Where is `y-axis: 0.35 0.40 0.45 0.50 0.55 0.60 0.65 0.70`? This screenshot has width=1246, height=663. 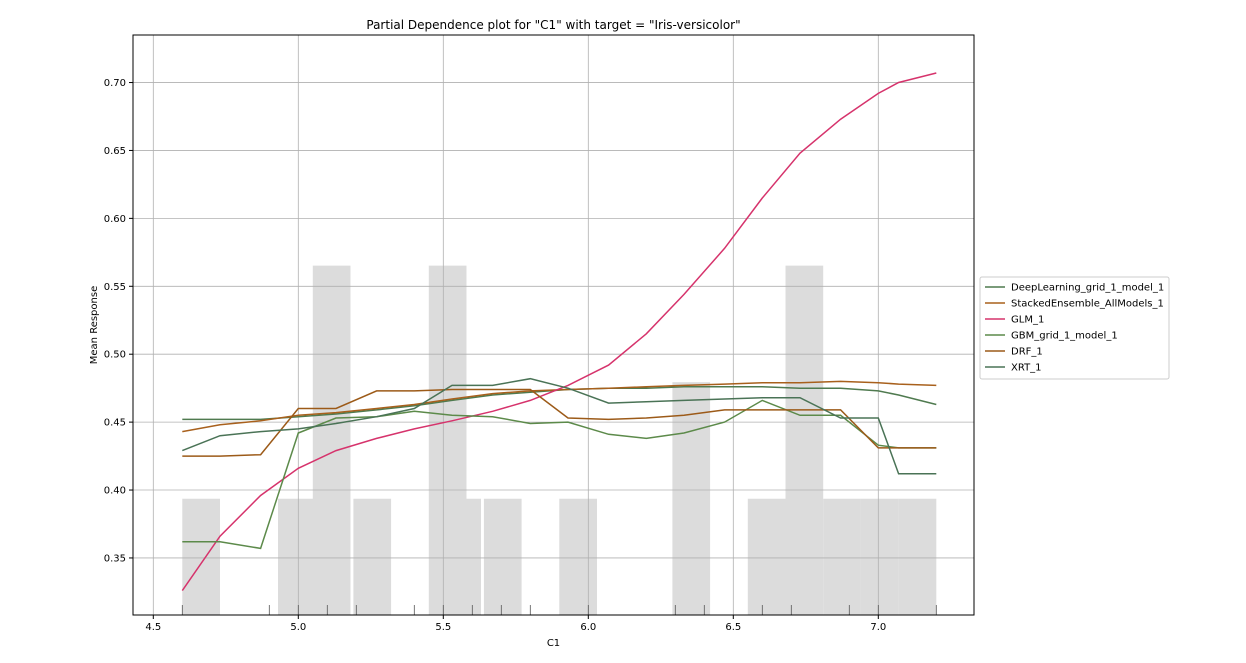 y-axis: 0.35 0.40 0.45 0.50 0.55 0.60 0.65 0.70 is located at coordinates (118, 321).